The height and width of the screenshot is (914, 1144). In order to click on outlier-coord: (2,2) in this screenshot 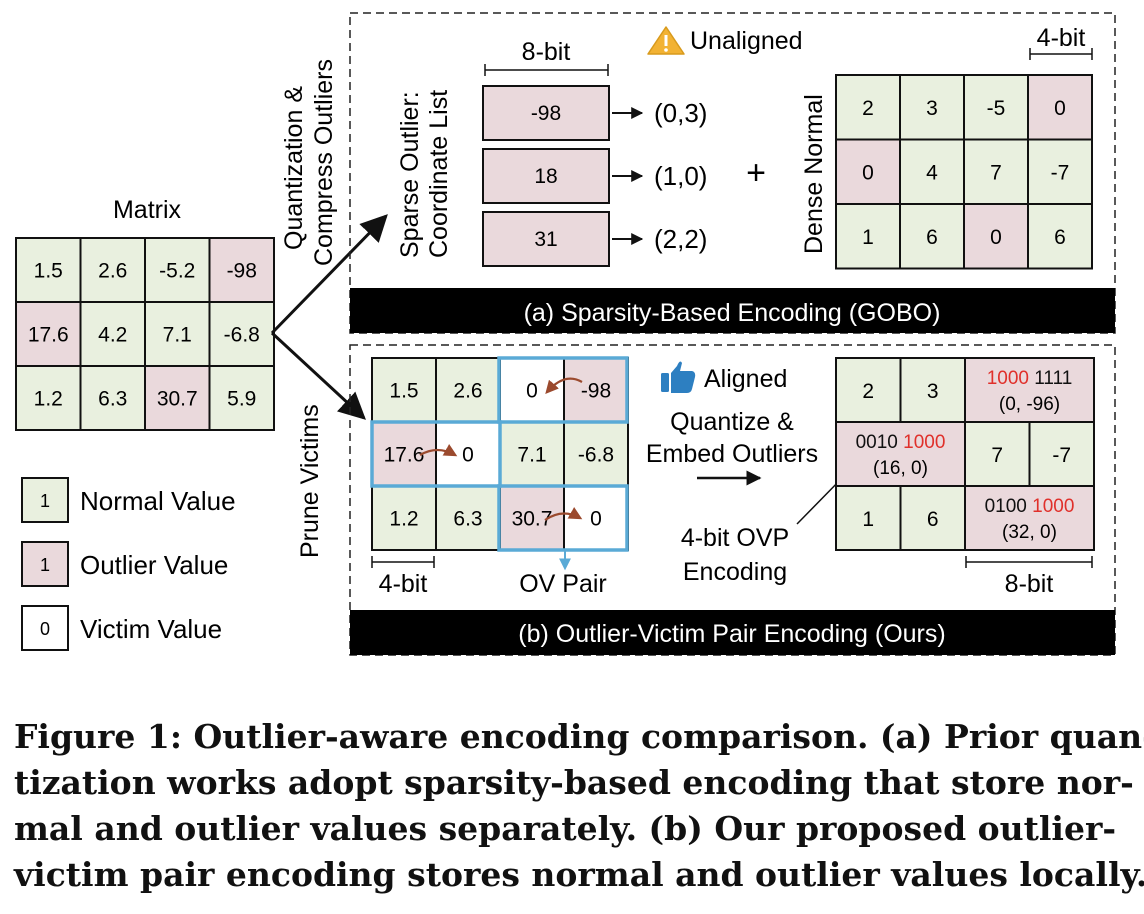, I will do `click(680, 239)`.